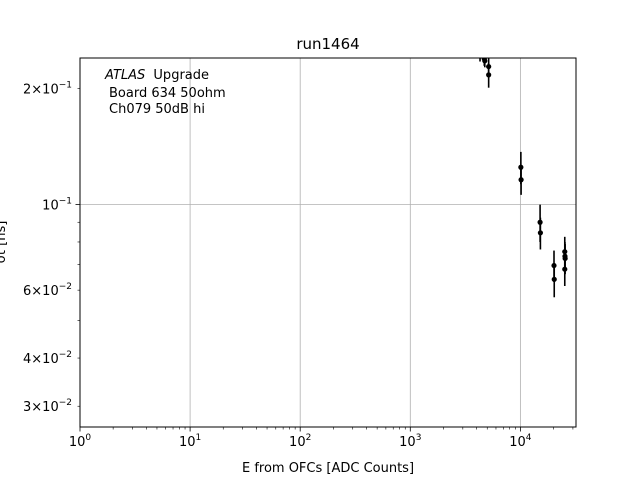 The width and height of the screenshot is (640, 480). I want to click on y-tick-label: 3×10⁻², so click(47, 406).